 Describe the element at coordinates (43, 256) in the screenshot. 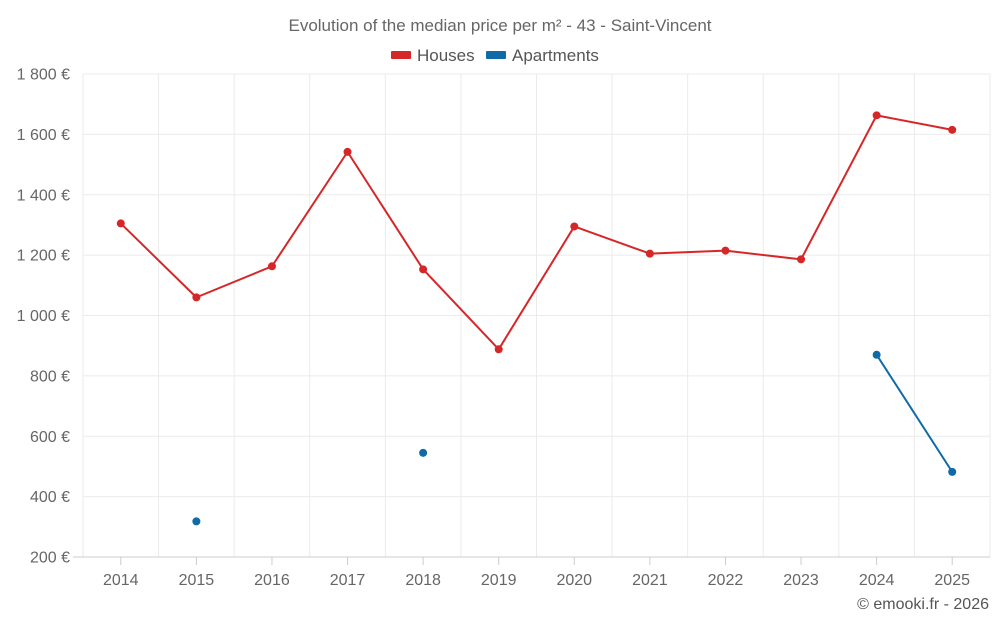

I see `y-tick-label: 1 200 €` at that location.